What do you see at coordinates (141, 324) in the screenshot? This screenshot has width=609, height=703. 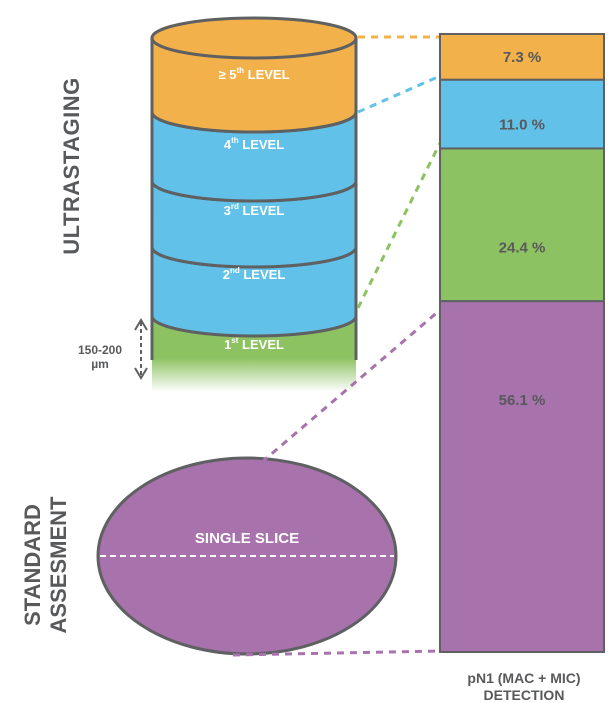 I see `arrow-up-icon` at bounding box center [141, 324].